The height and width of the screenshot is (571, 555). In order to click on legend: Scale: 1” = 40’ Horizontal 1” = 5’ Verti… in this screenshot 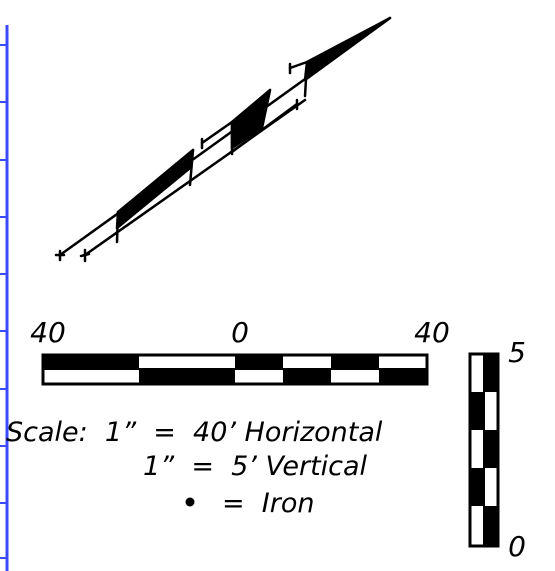, I will do `click(194, 468)`.